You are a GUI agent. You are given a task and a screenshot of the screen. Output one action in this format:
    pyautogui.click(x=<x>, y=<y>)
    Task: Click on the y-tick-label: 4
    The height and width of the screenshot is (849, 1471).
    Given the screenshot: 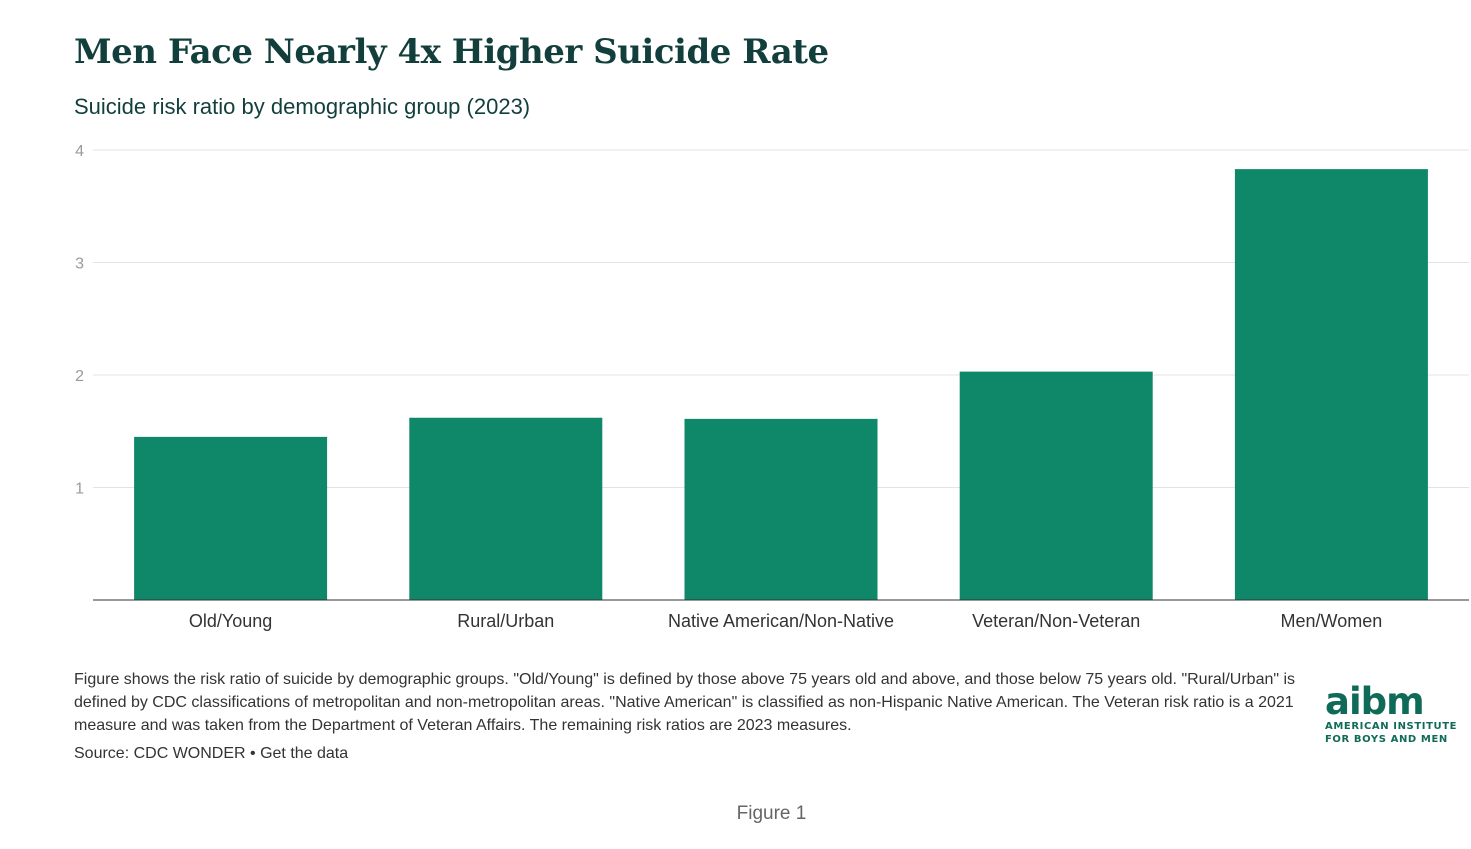 What is the action you would take?
    pyautogui.click(x=79, y=151)
    